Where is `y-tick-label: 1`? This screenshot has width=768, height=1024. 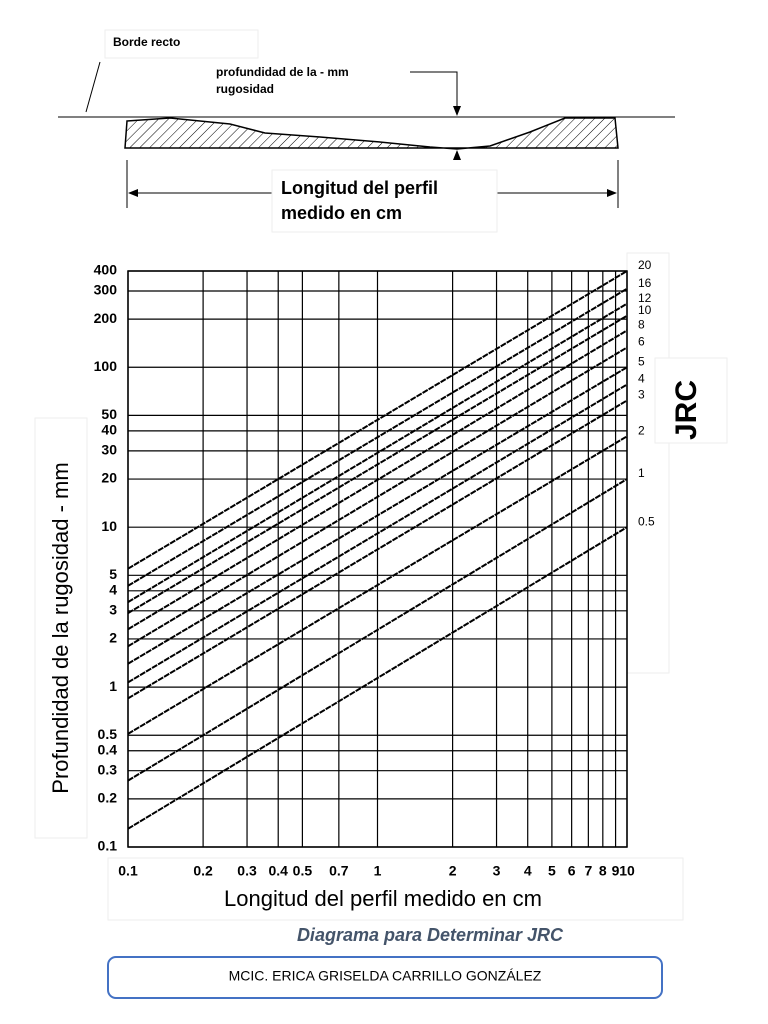
y-tick-label: 1 is located at coordinates (113, 686).